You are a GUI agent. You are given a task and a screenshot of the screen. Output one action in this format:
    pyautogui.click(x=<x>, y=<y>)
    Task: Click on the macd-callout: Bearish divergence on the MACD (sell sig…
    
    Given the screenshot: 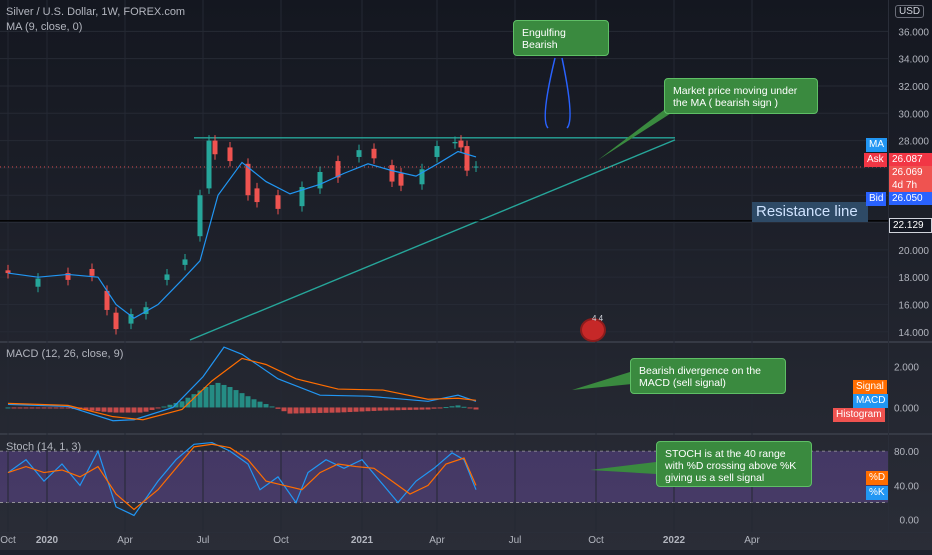 What is the action you would take?
    pyautogui.click(x=708, y=376)
    